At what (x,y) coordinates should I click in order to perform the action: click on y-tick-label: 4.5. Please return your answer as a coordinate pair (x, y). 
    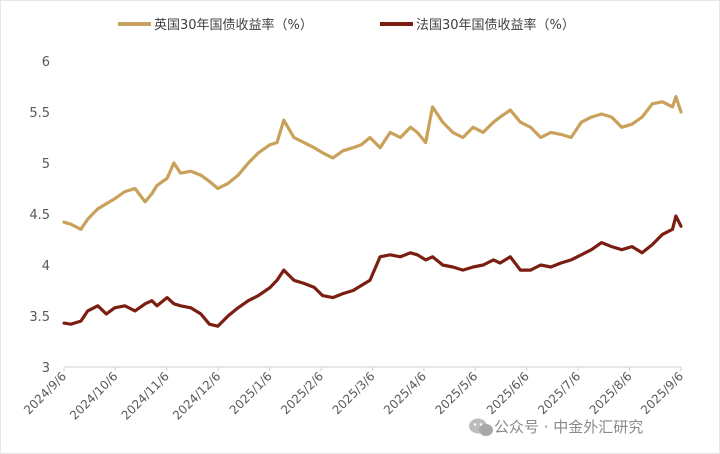
    Looking at the image, I should click on (39, 215).